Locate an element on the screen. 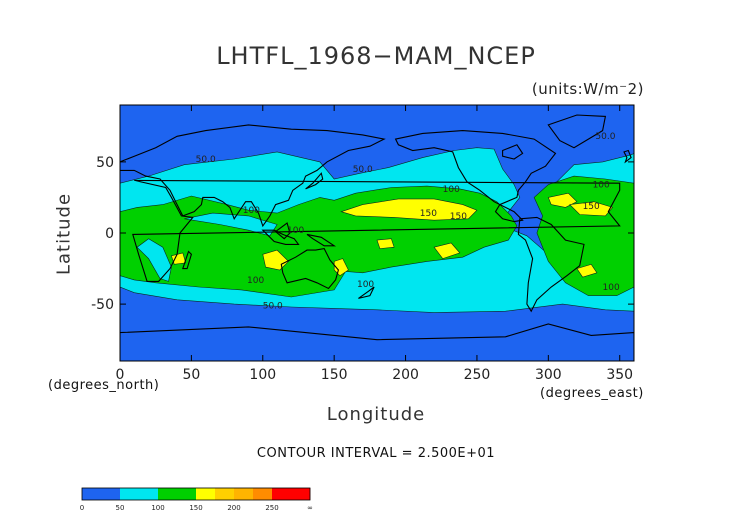 This screenshot has width=752, height=532. colorbar-frame is located at coordinates (196, 494).